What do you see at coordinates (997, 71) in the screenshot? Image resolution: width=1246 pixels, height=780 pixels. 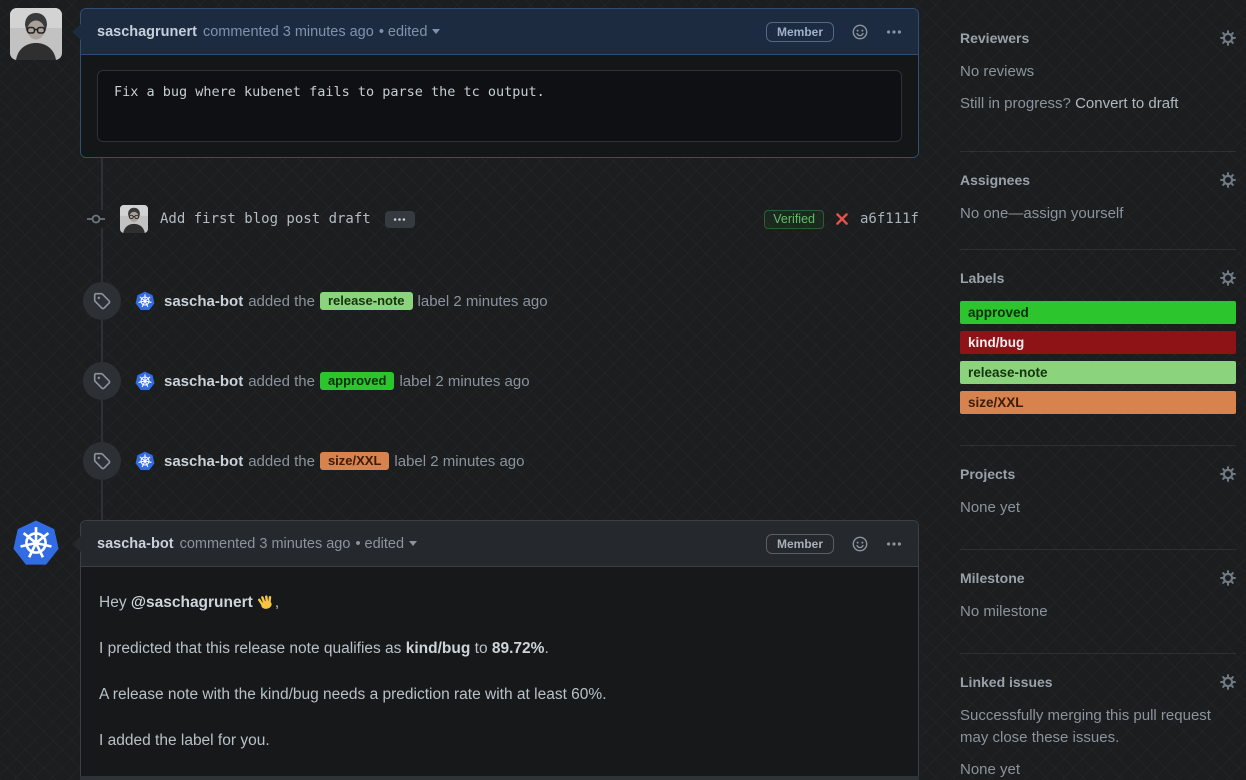 I see `reviewers-empty: No reviews` at bounding box center [997, 71].